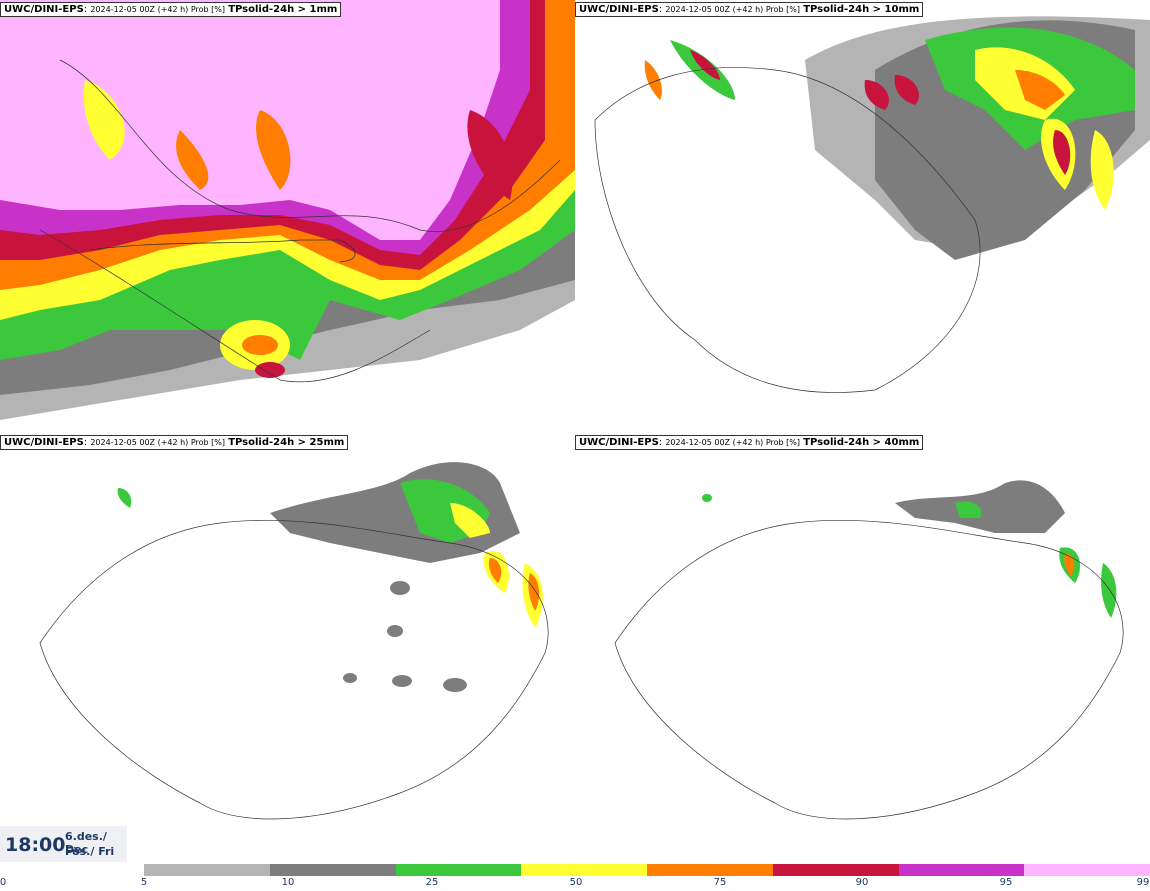 This screenshot has width=1150, height=891. Describe the element at coordinates (35, 845) in the screenshot. I see `valid-time-clock: 18:00` at that location.